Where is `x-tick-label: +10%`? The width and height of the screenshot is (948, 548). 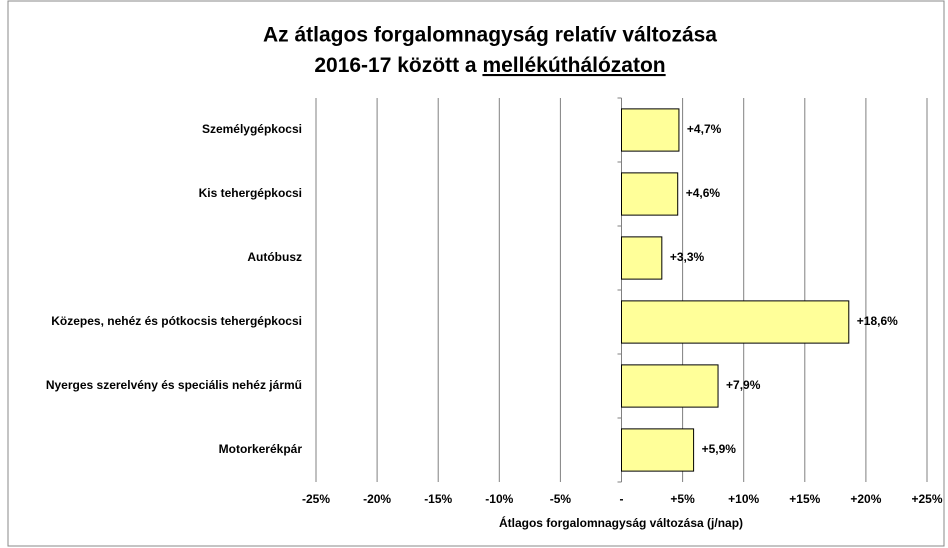 x-tick-label: +10% is located at coordinates (743, 499).